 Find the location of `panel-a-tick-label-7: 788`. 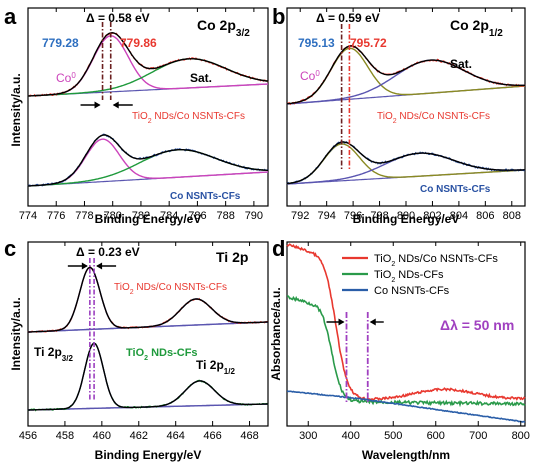

panel-a-tick-label-7: 788 is located at coordinates (225, 216).